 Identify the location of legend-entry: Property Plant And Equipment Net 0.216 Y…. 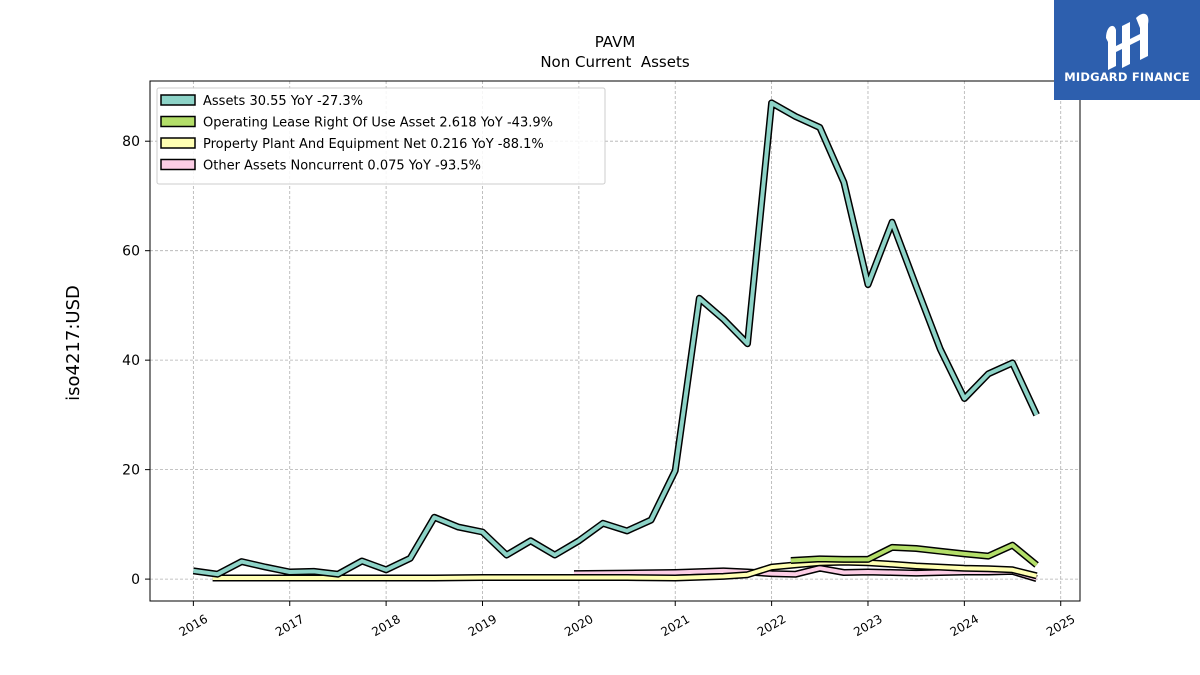
(373, 144).